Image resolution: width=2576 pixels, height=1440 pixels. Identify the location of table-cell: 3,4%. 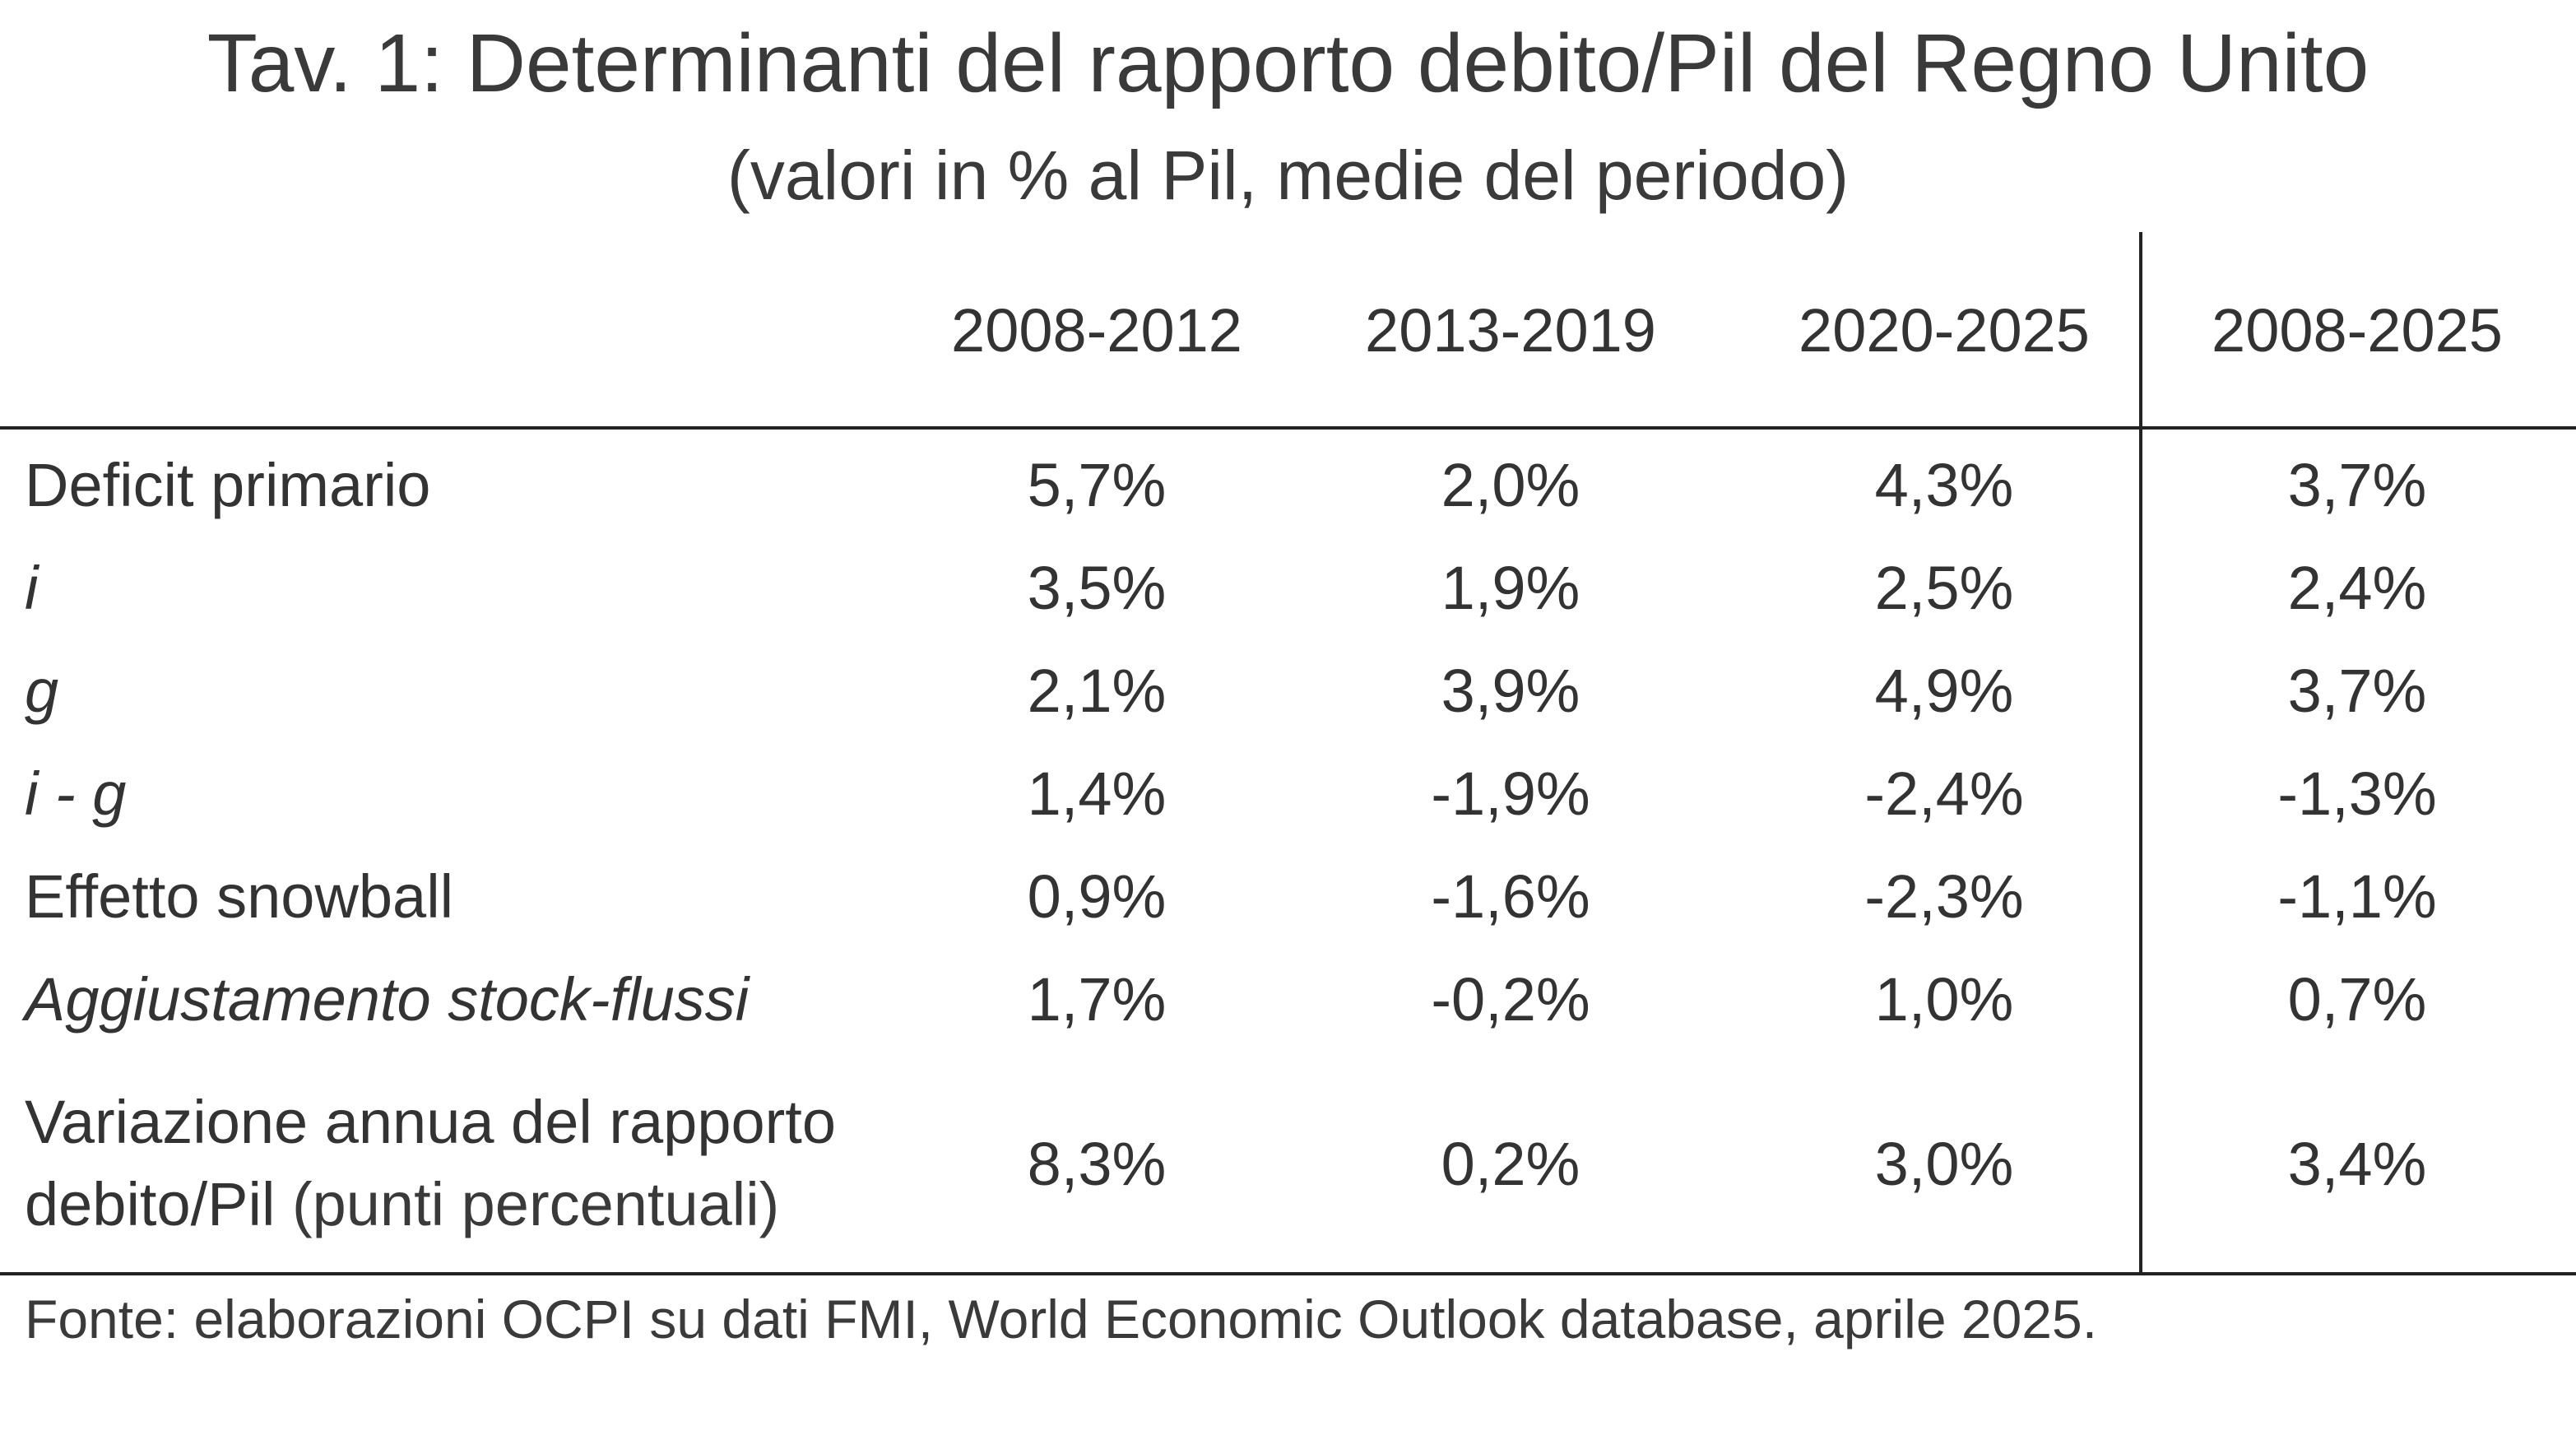
(2357, 1164).